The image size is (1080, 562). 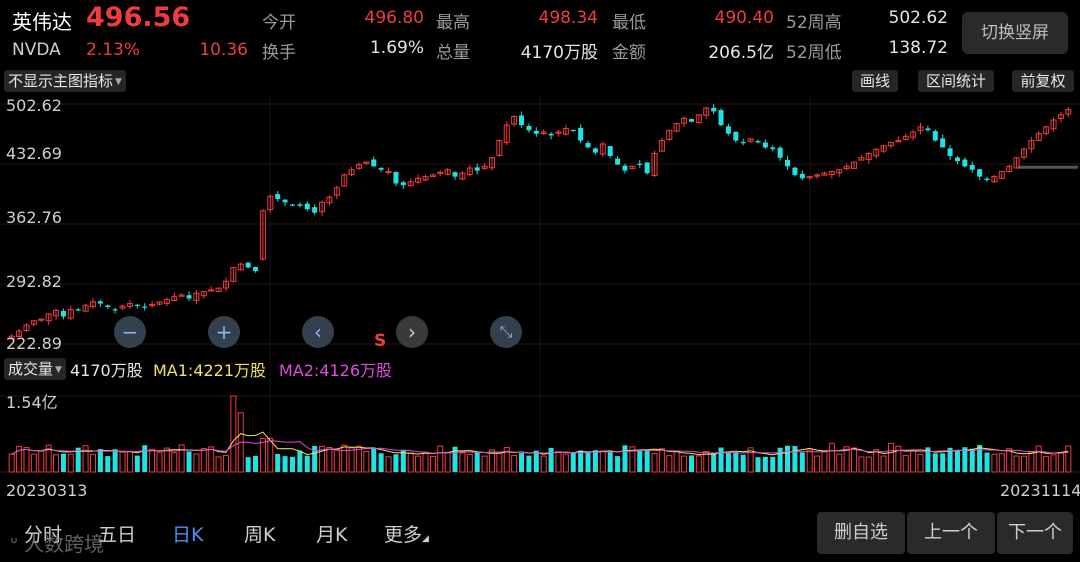 I want to click on low-value: 490.40, so click(x=744, y=18).